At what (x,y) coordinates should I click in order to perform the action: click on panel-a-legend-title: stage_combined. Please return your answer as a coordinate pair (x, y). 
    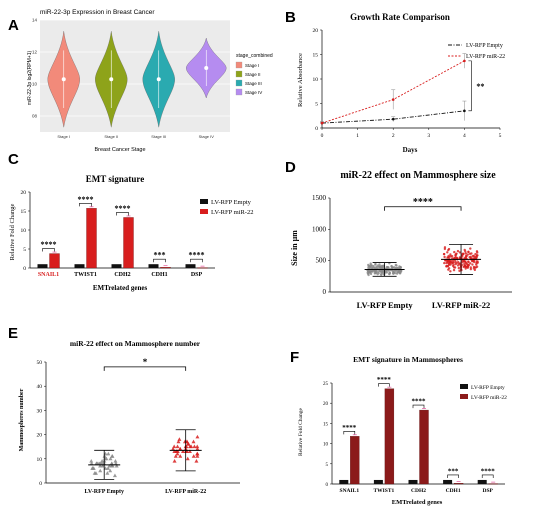
    Looking at the image, I should click on (254, 56).